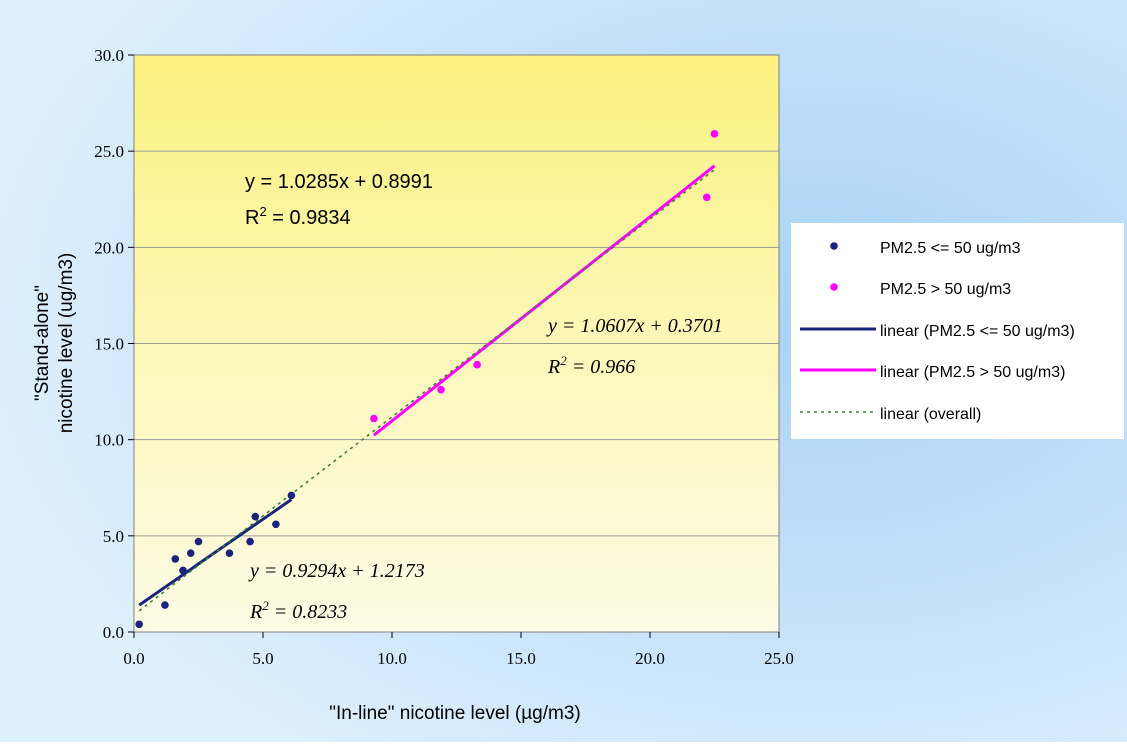 This screenshot has height=747, width=1127. I want to click on y-tick-label: 0.0, so click(113, 632).